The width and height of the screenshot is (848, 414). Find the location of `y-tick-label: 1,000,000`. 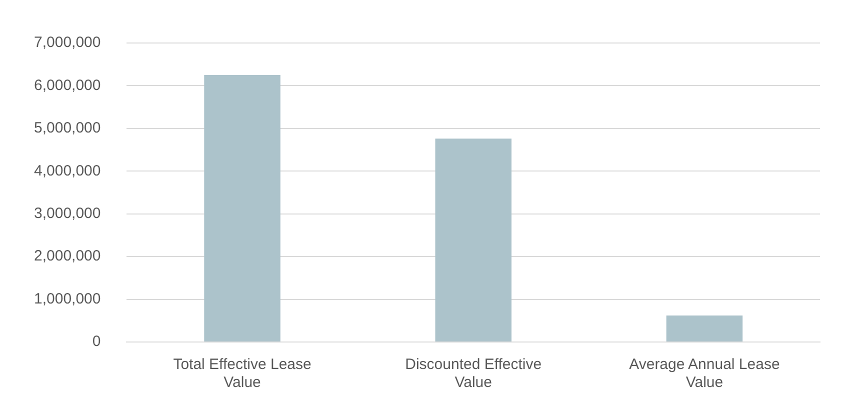

y-tick-label: 1,000,000 is located at coordinates (67, 299).